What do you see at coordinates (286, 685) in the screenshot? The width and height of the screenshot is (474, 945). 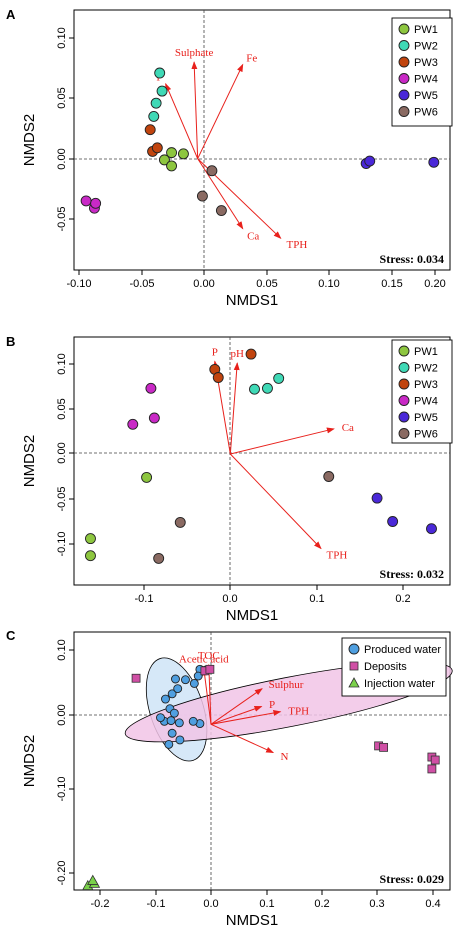 I see `vector-label-sulphur: Sulphur` at bounding box center [286, 685].